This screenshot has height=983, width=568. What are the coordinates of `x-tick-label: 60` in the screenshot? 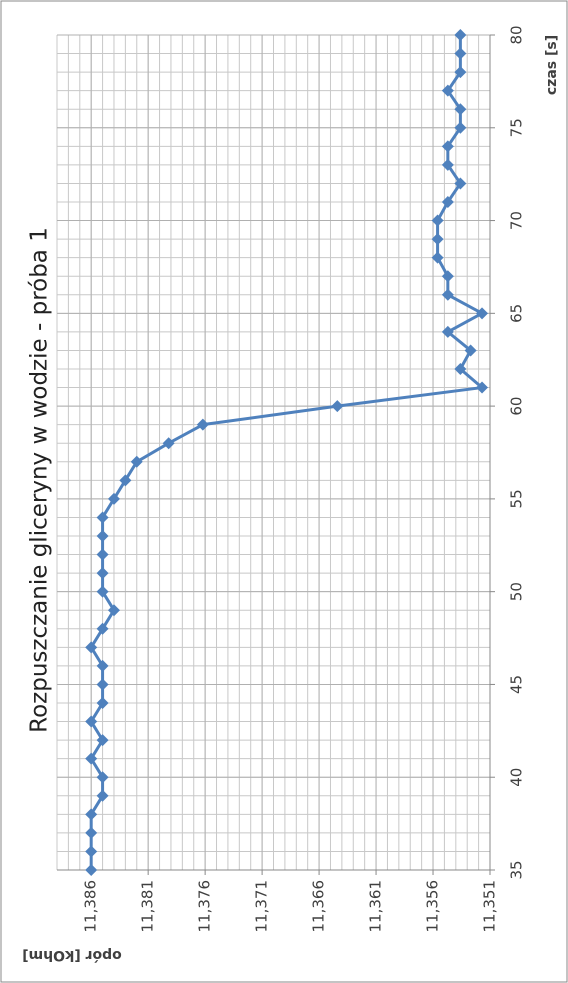 It's located at (517, 406).